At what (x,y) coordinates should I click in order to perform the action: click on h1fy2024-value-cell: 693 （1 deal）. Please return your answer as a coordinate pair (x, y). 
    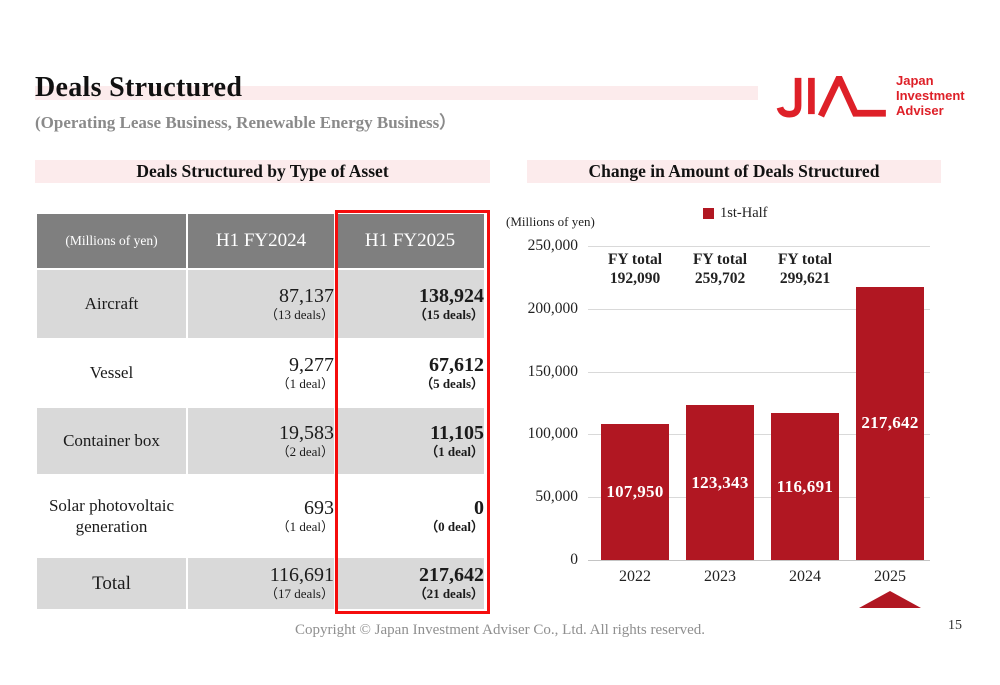
    Looking at the image, I should click on (261, 516).